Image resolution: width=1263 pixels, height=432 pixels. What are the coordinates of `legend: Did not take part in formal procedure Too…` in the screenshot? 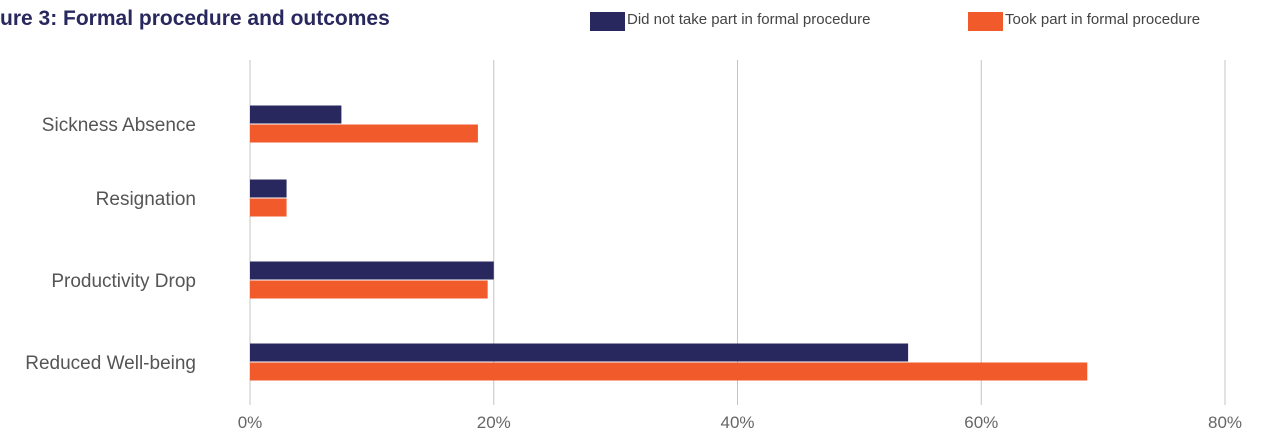 It's located at (895, 21).